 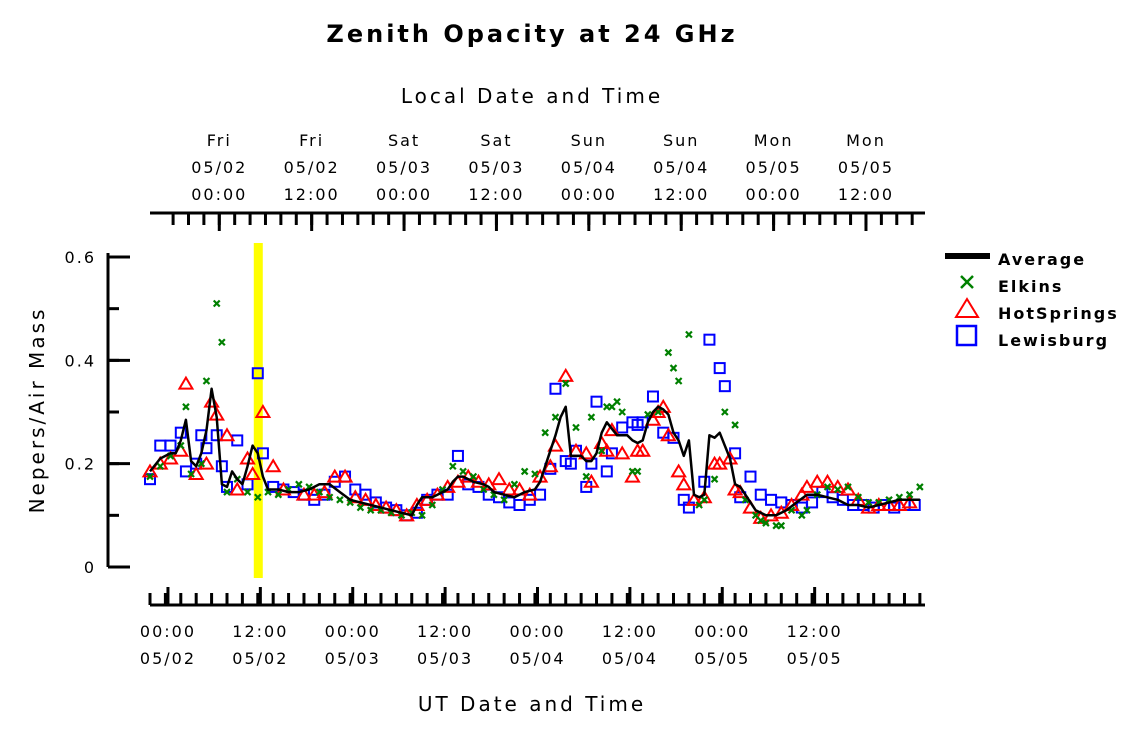 I want to click on series-line-average, so click(x=534, y=452).